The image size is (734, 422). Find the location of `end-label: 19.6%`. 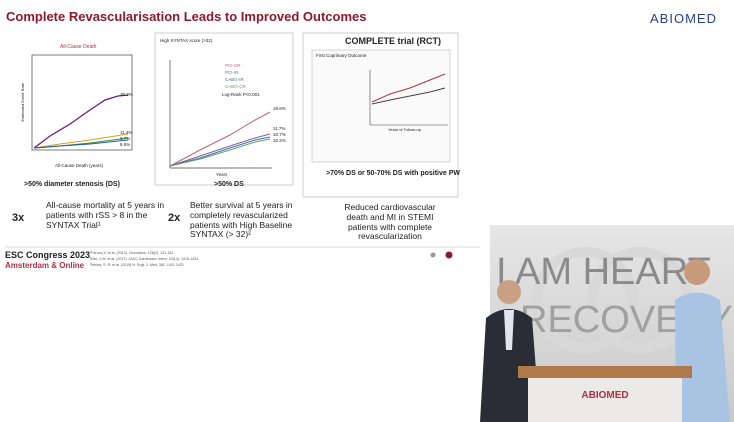

end-label: 19.6% is located at coordinates (279, 108).